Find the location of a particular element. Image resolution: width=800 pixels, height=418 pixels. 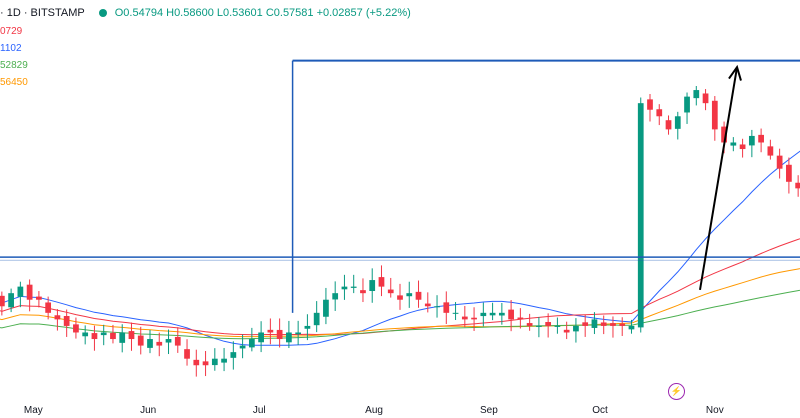

symbol-label: · 1D · BITSTAMP is located at coordinates (42, 13).